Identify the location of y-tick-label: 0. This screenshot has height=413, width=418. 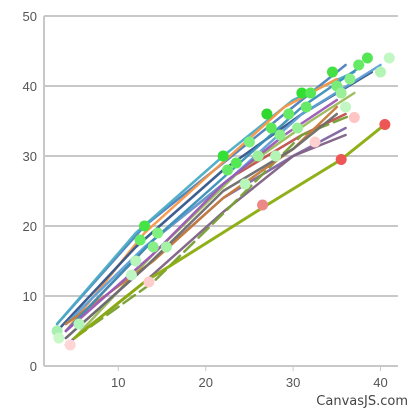
(33, 366).